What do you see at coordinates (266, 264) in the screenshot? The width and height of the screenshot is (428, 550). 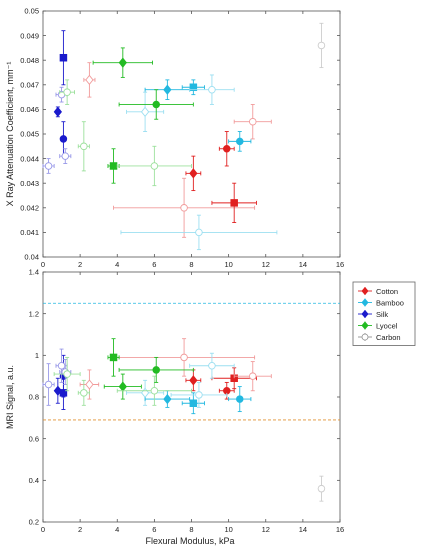 I see `x-tick-label: 12` at bounding box center [266, 264].